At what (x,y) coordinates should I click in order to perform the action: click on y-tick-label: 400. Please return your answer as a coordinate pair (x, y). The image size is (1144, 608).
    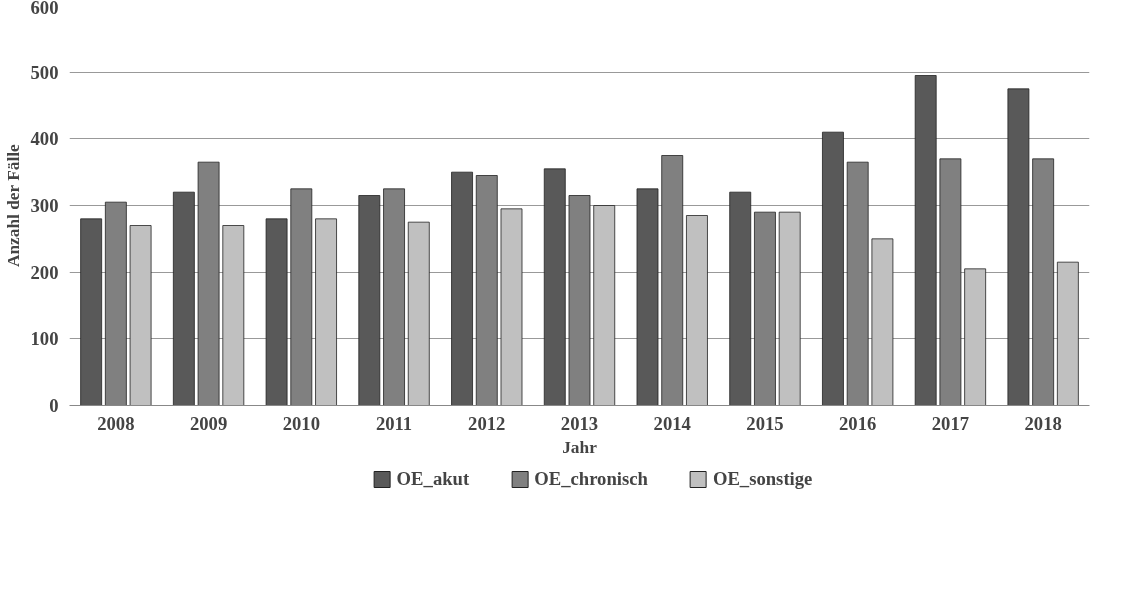
    Looking at the image, I should click on (44, 139).